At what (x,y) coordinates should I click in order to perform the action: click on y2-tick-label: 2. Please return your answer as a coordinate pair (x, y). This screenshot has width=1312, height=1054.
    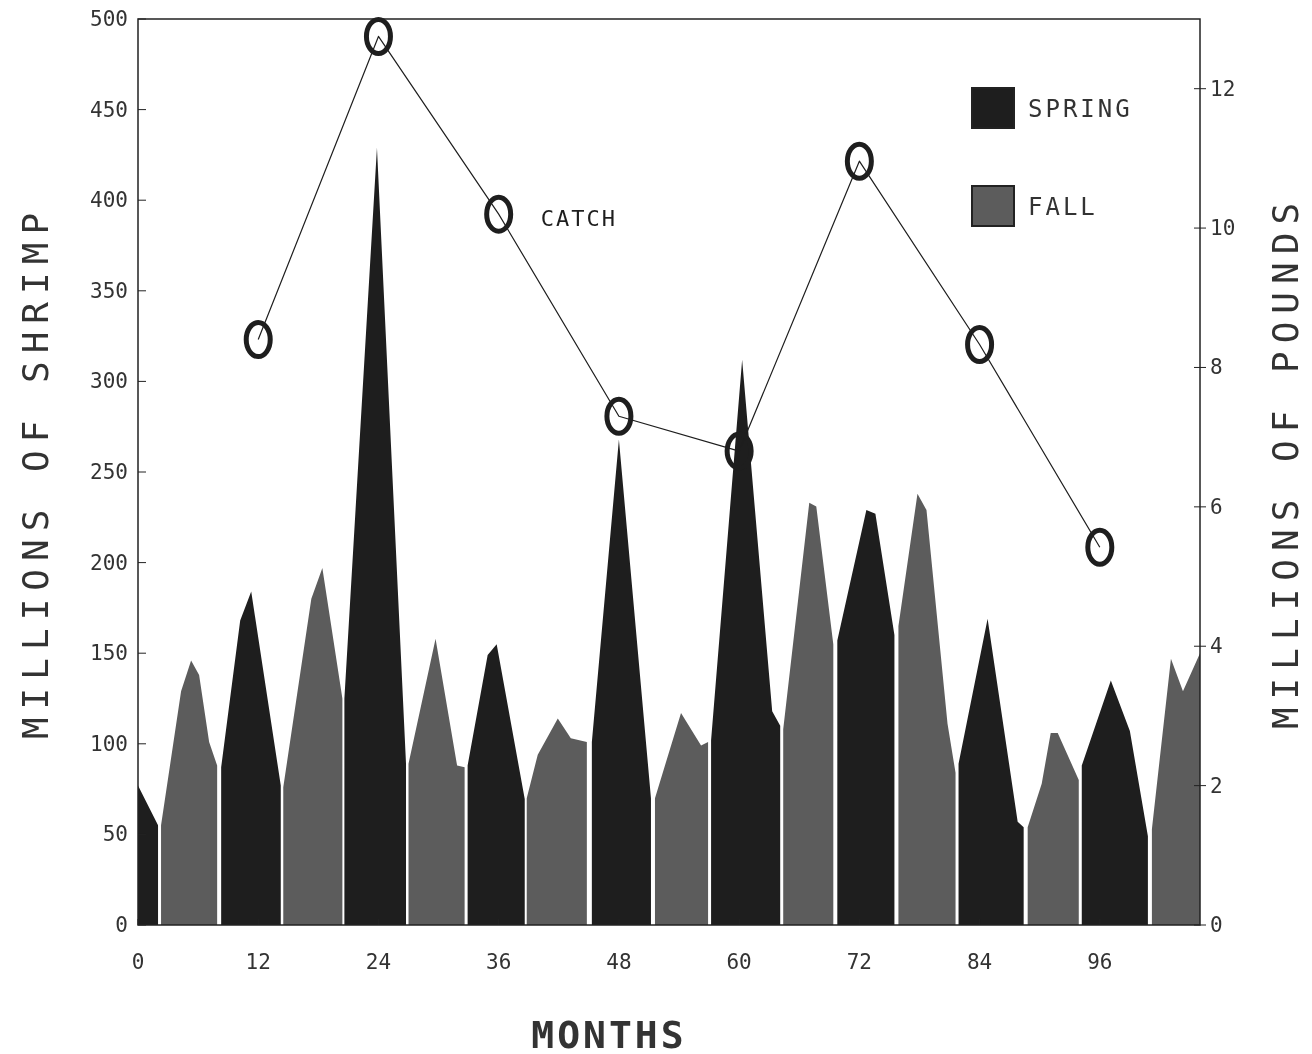
    Looking at the image, I should click on (1216, 785).